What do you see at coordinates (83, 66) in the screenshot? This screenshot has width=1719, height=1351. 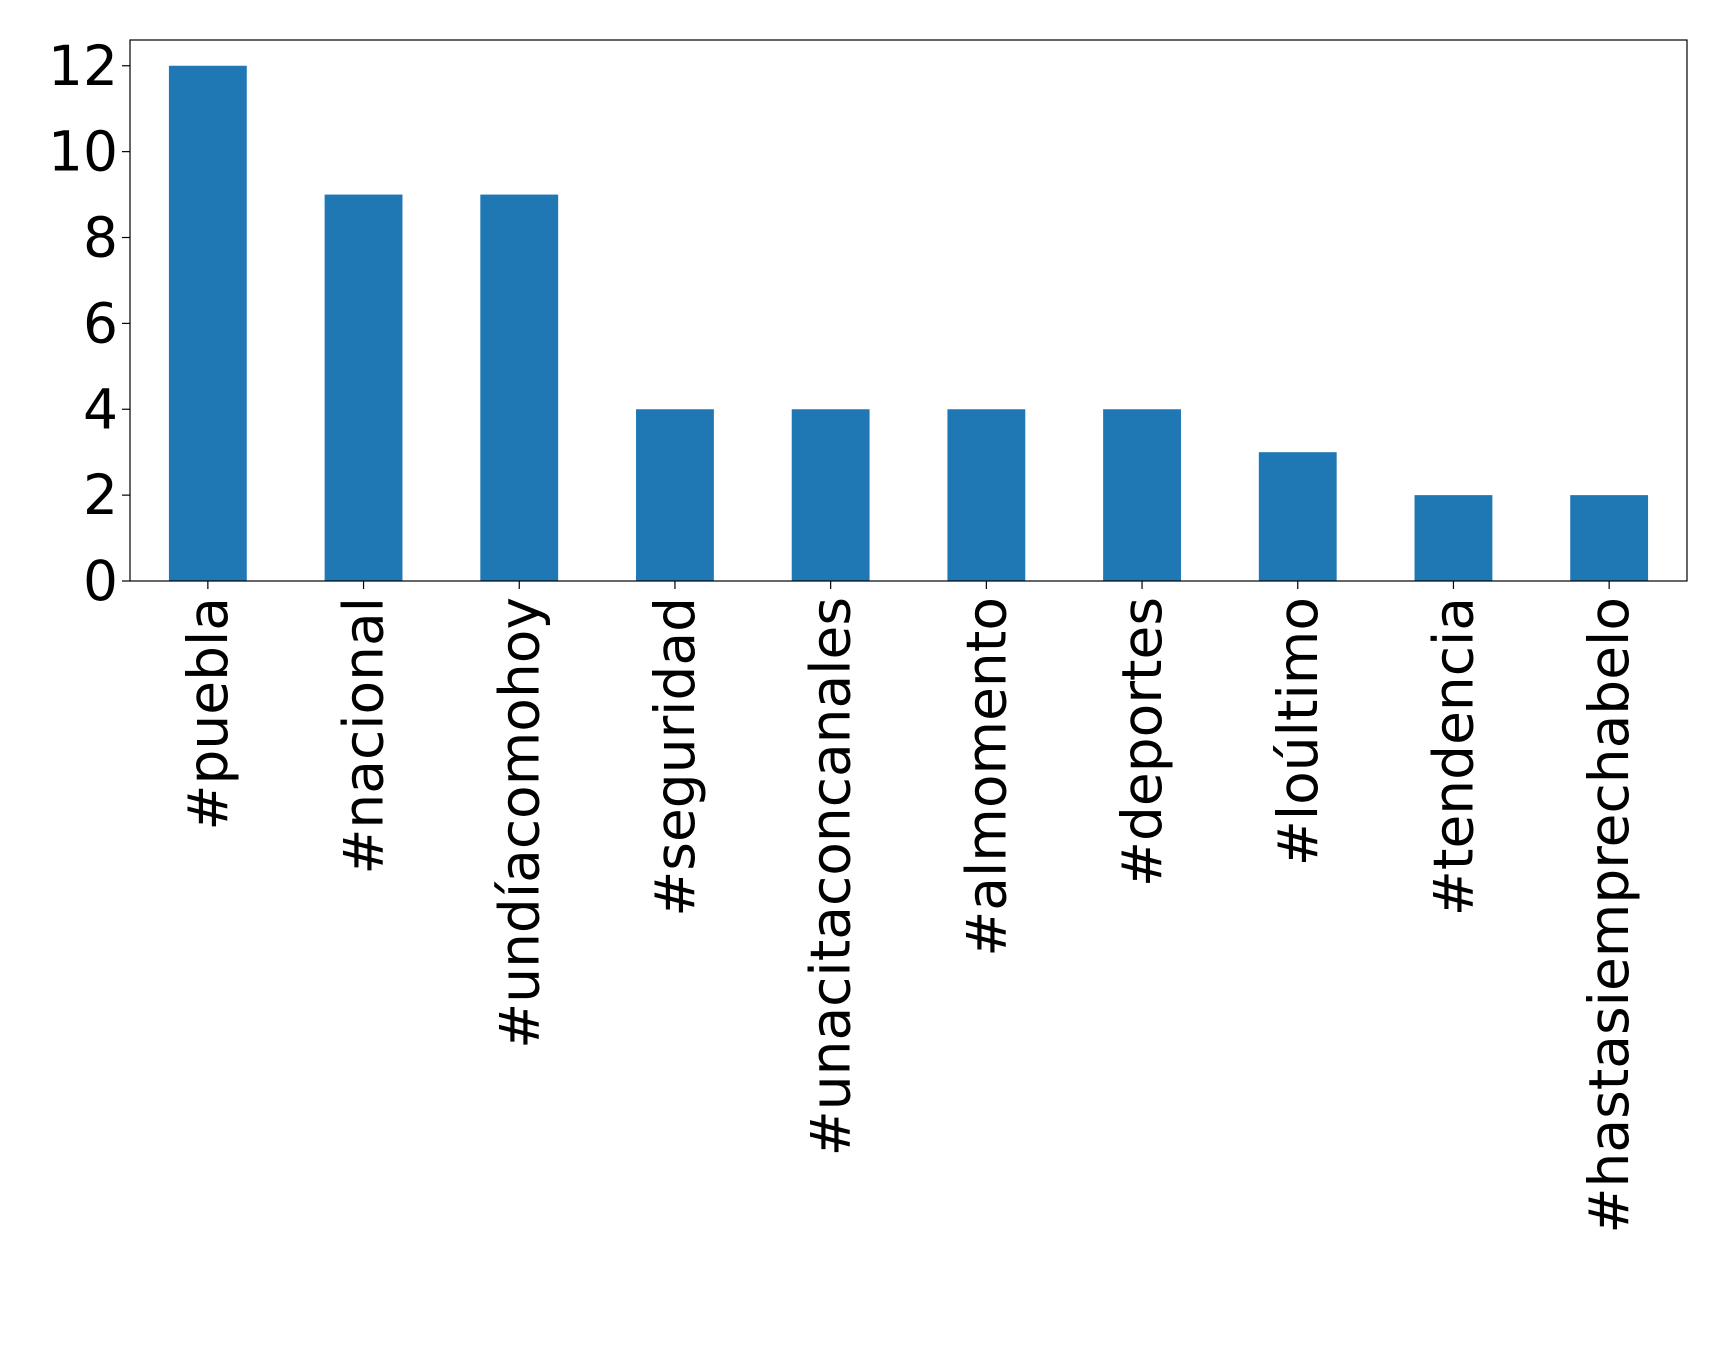 I see `y-tick-label: 12` at bounding box center [83, 66].